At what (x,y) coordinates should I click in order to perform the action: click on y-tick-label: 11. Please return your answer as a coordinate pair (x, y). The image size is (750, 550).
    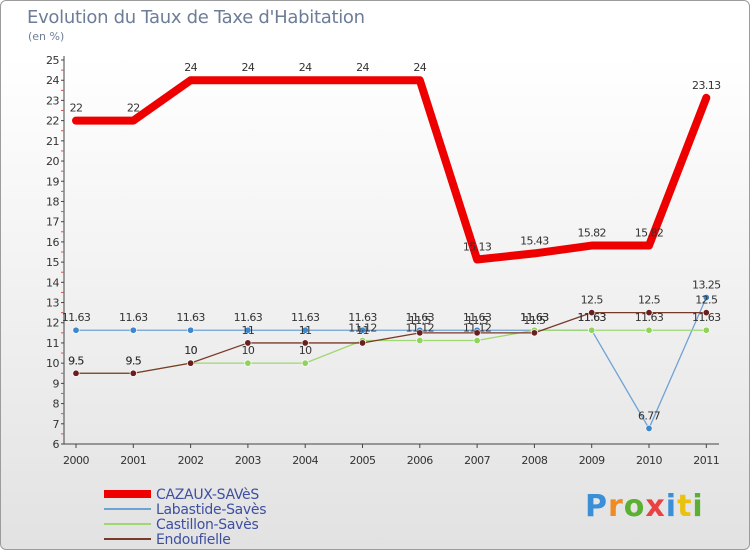
    Looking at the image, I should click on (52, 343).